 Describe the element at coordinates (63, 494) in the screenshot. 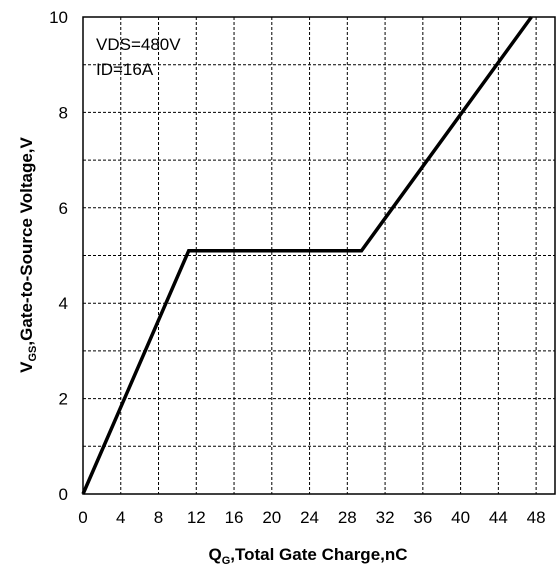

I see `y-tick-label: 0` at that location.